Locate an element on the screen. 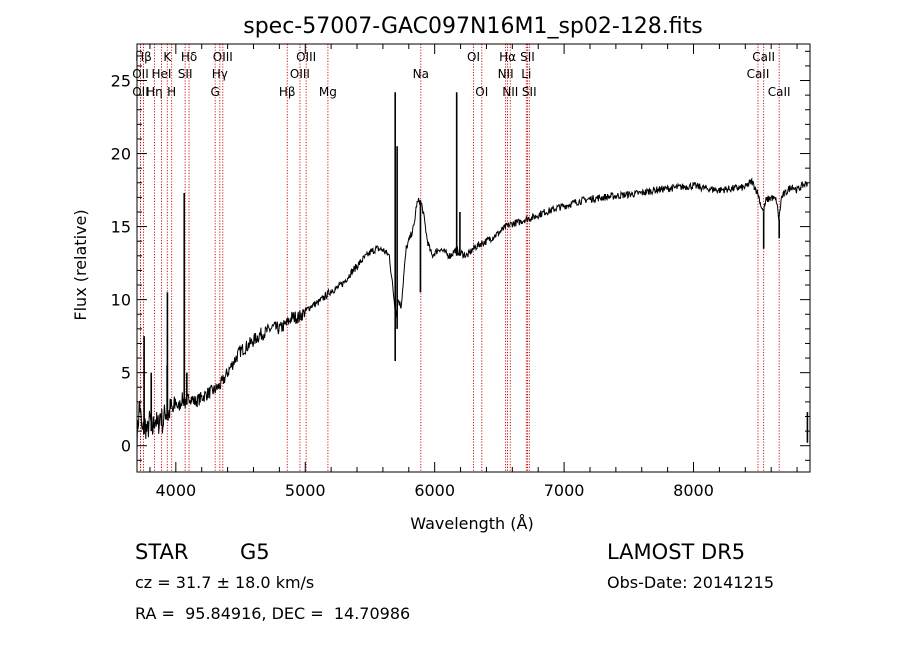 This screenshot has height=649, width=900. x-tick-label-5000: 5000 is located at coordinates (305, 490).